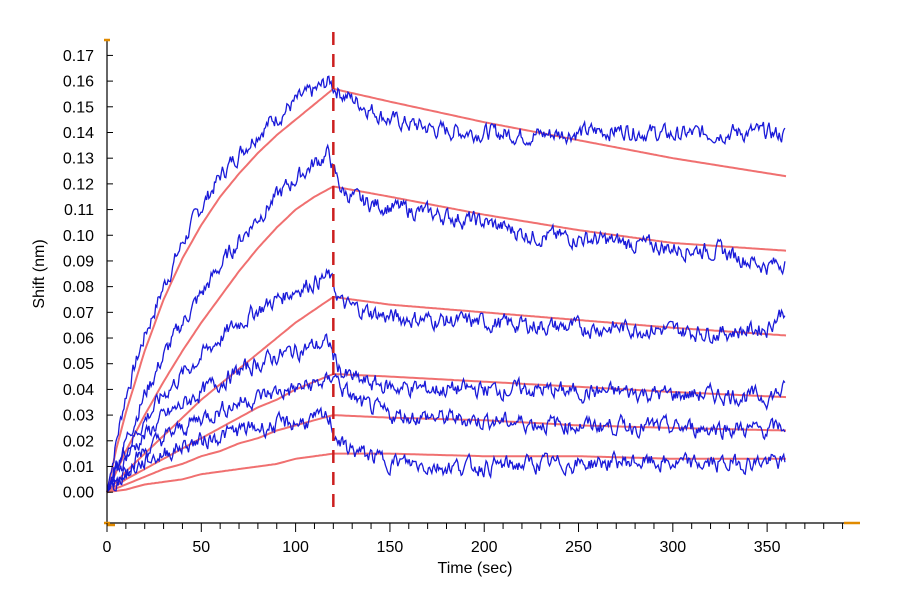 Image resolution: width=900 pixels, height=605 pixels. What do you see at coordinates (39, 273) in the screenshot?
I see `y-axis-title: Shift (nm)` at bounding box center [39, 273].